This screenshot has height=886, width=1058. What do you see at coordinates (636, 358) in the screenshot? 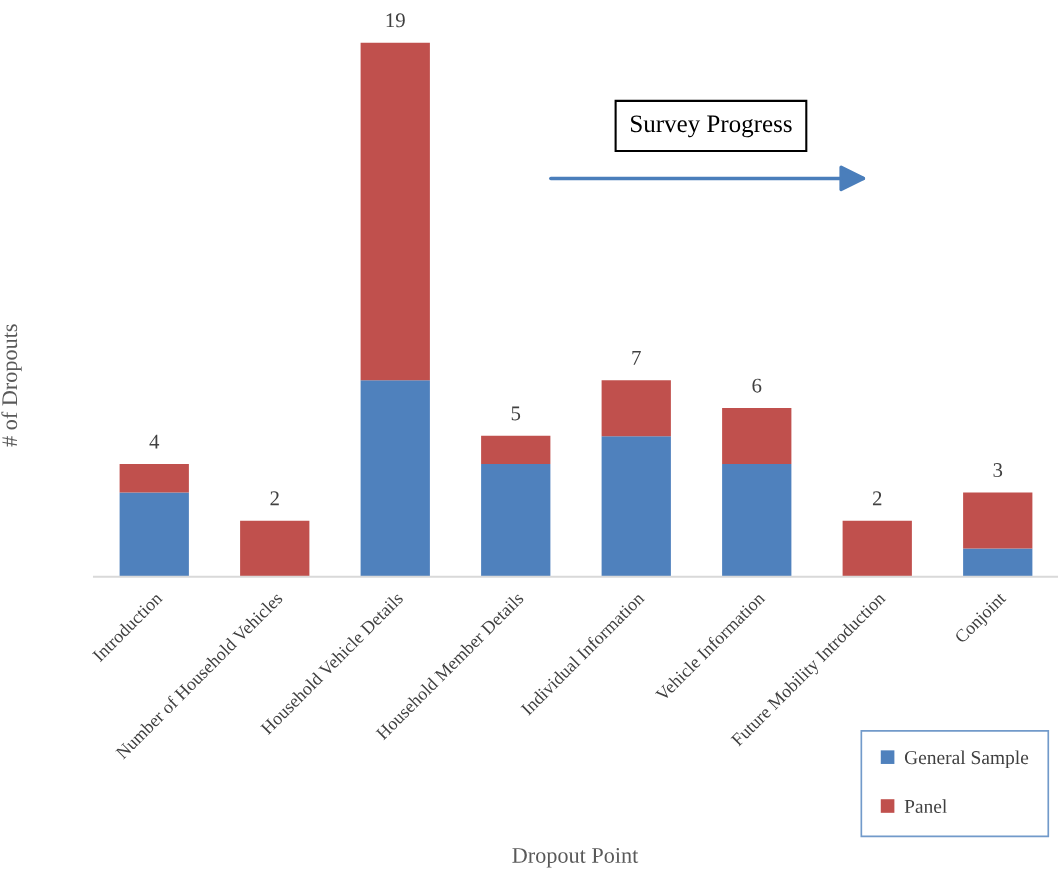
I see `annotation: 7` at bounding box center [636, 358].